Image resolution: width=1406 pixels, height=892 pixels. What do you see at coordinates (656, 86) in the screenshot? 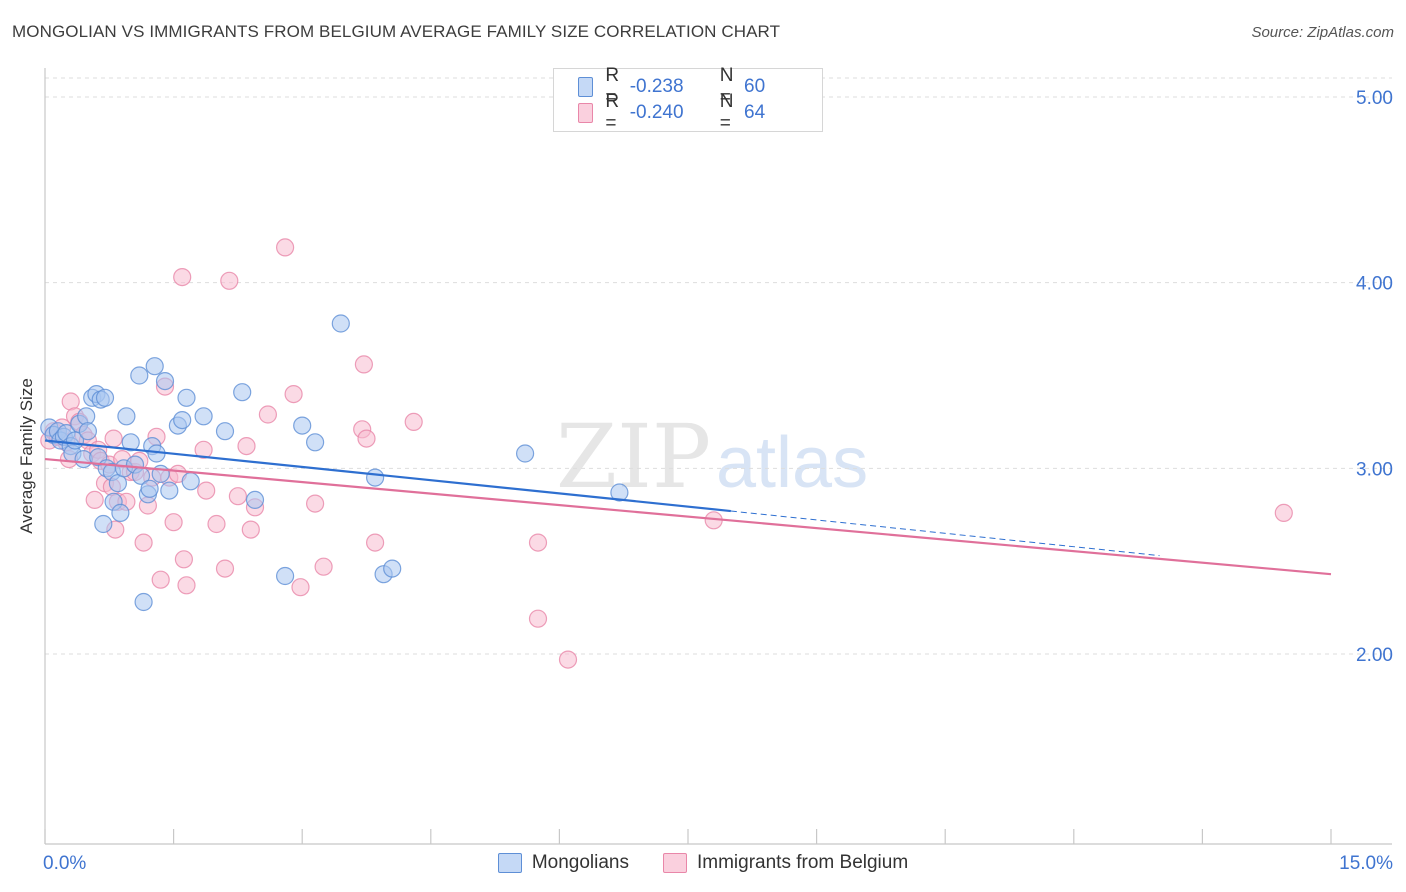
I see `legend-r-value-mongolians: -0.238` at bounding box center [656, 86].